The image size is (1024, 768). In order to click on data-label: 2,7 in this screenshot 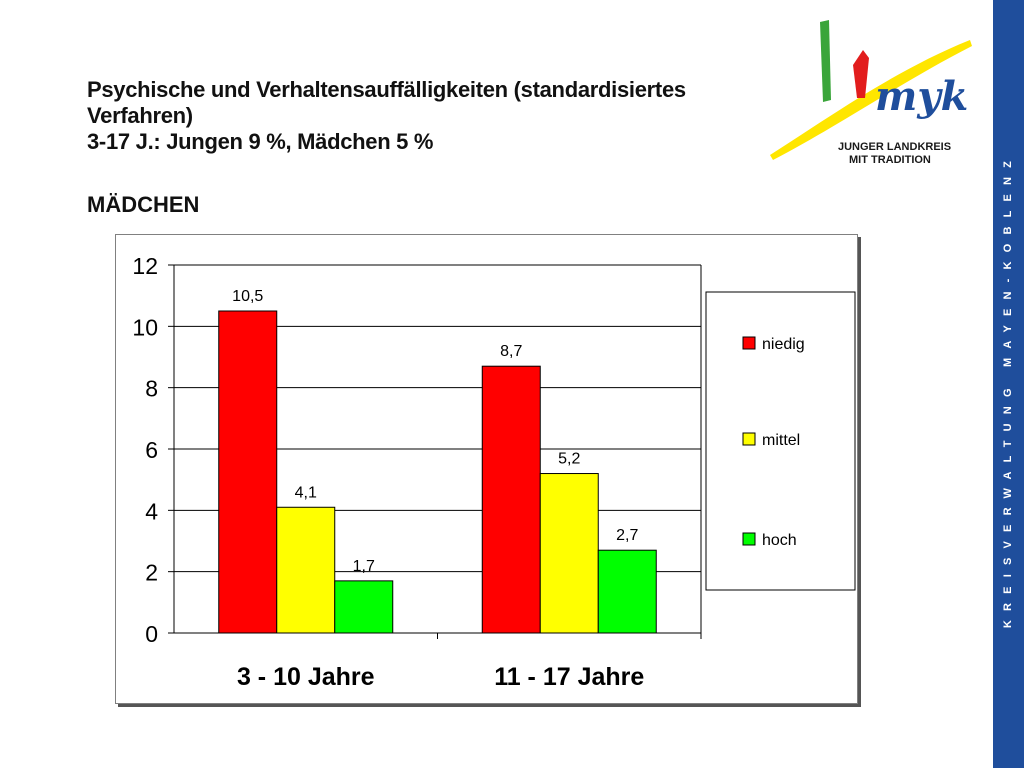, I will do `click(627, 535)`.